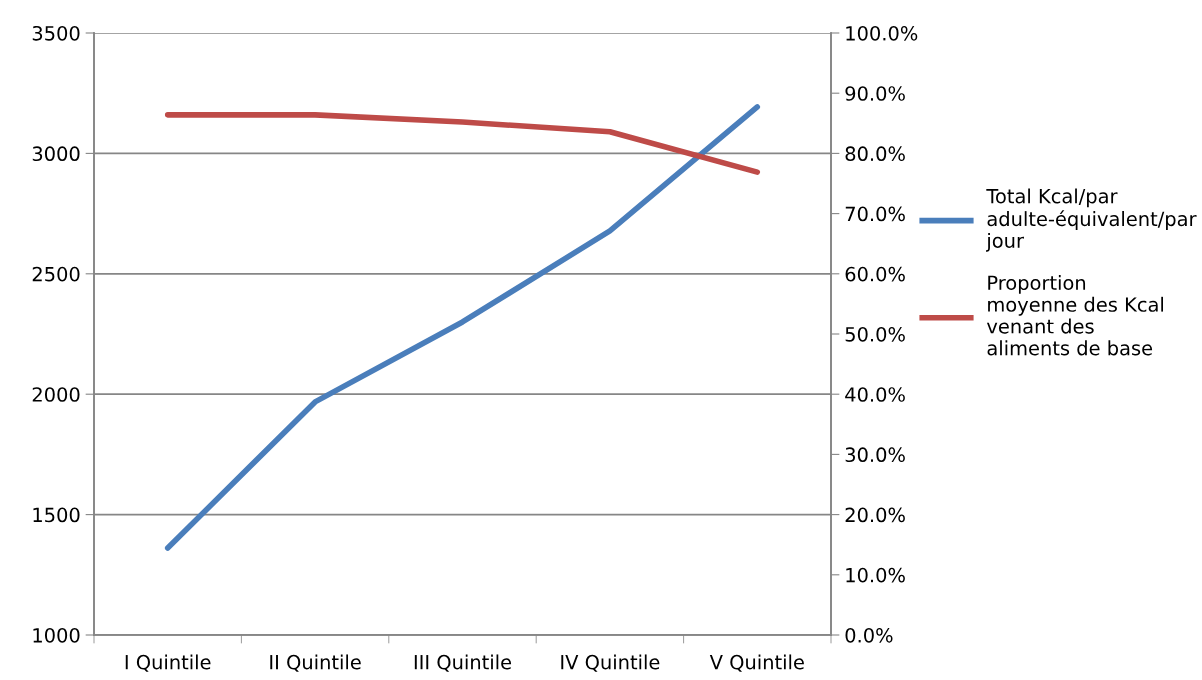 The width and height of the screenshot is (1202, 680). Describe the element at coordinates (875, 154) in the screenshot. I see `y2-tick-label: 80.0%` at that location.